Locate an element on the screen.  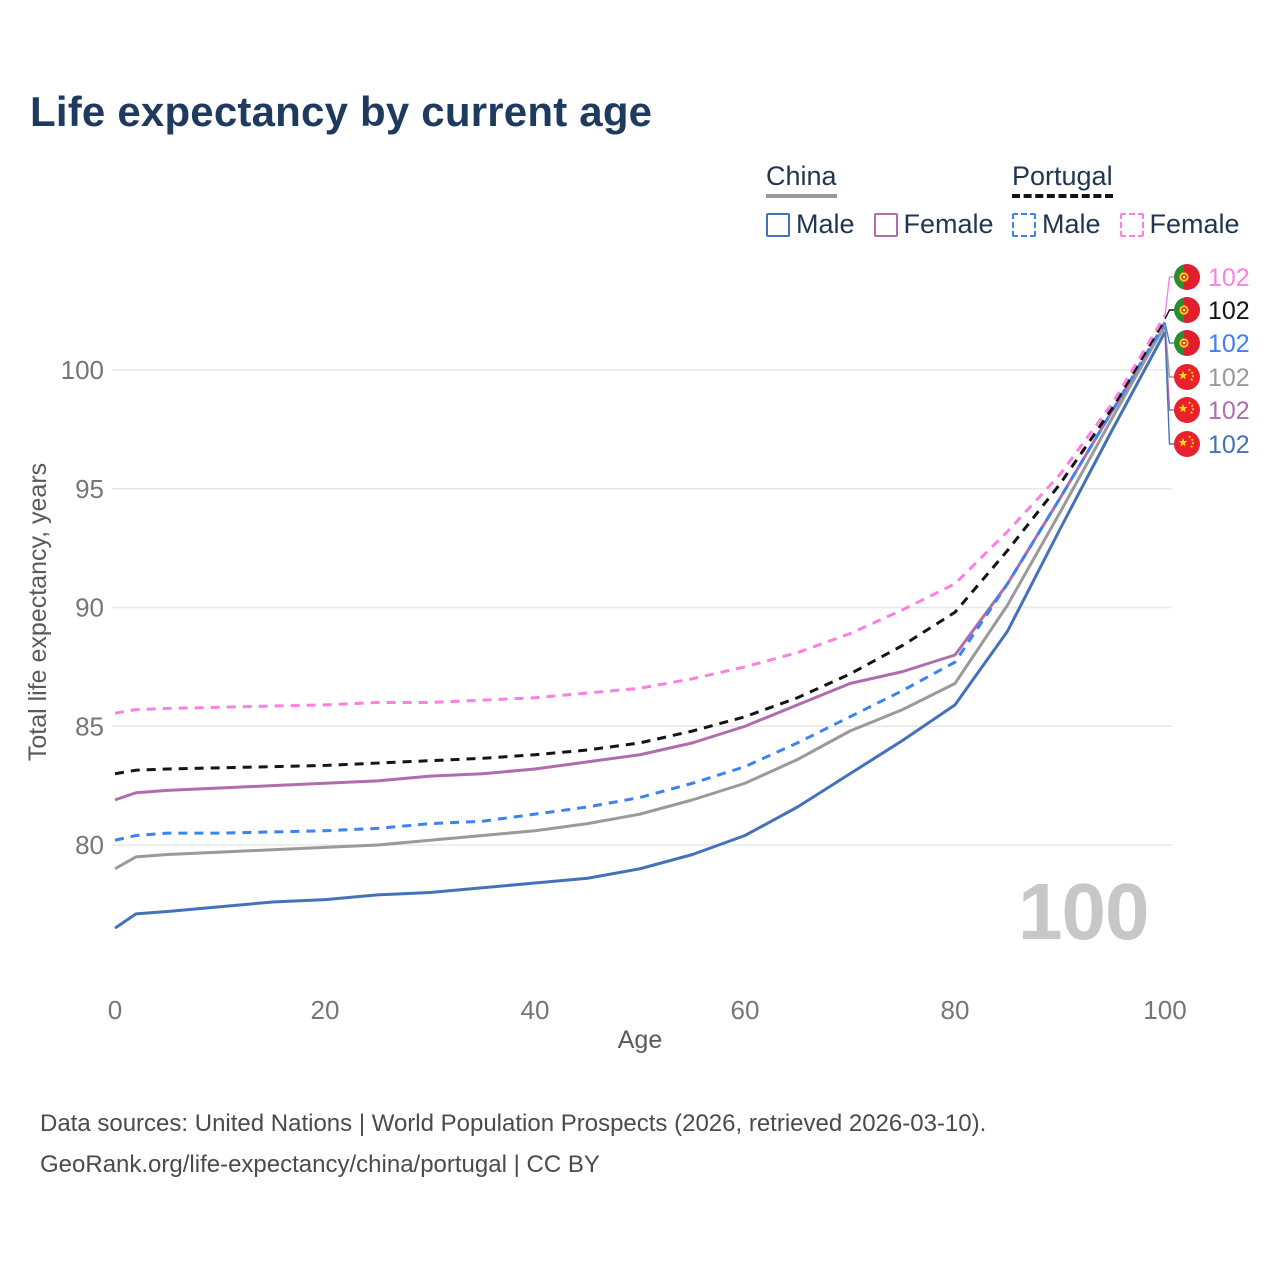
legend-group-china: China Male Female is located at coordinates (880, 200).